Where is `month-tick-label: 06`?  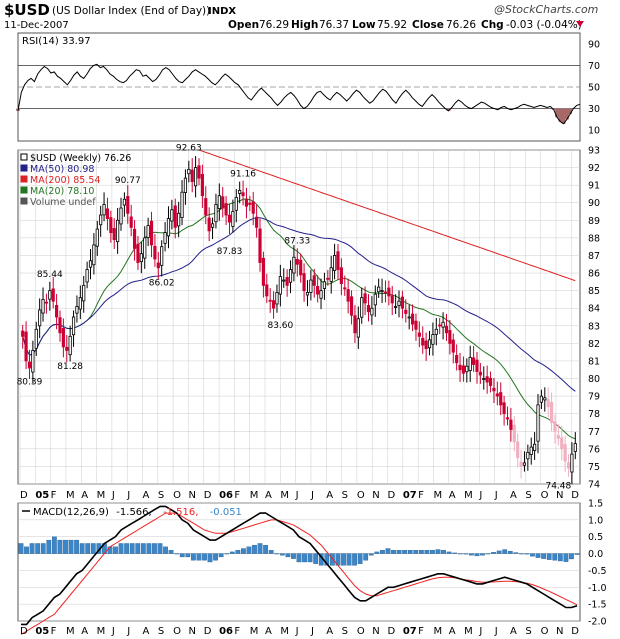
month-tick-label: 06 is located at coordinates (226, 631).